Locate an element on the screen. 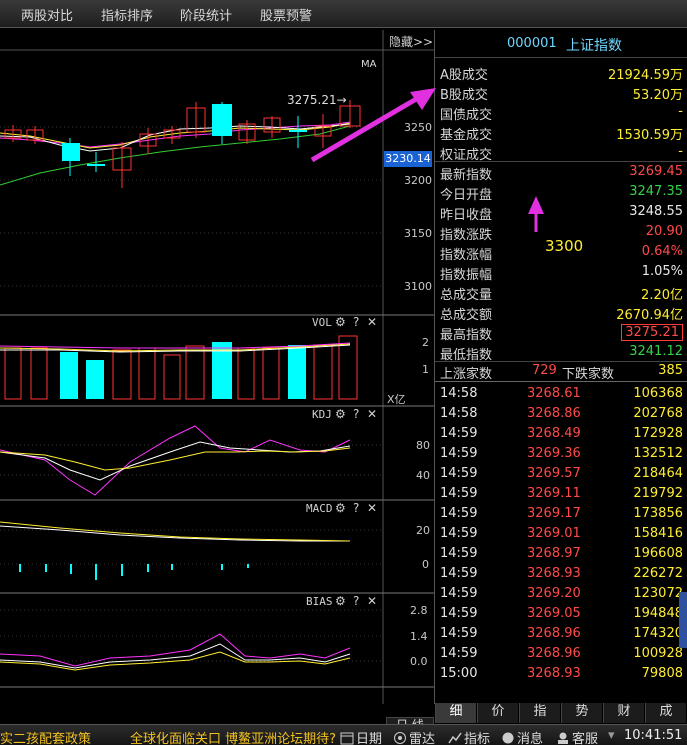 The width and height of the screenshot is (687, 745). message-button: 消息 is located at coordinates (522, 736).